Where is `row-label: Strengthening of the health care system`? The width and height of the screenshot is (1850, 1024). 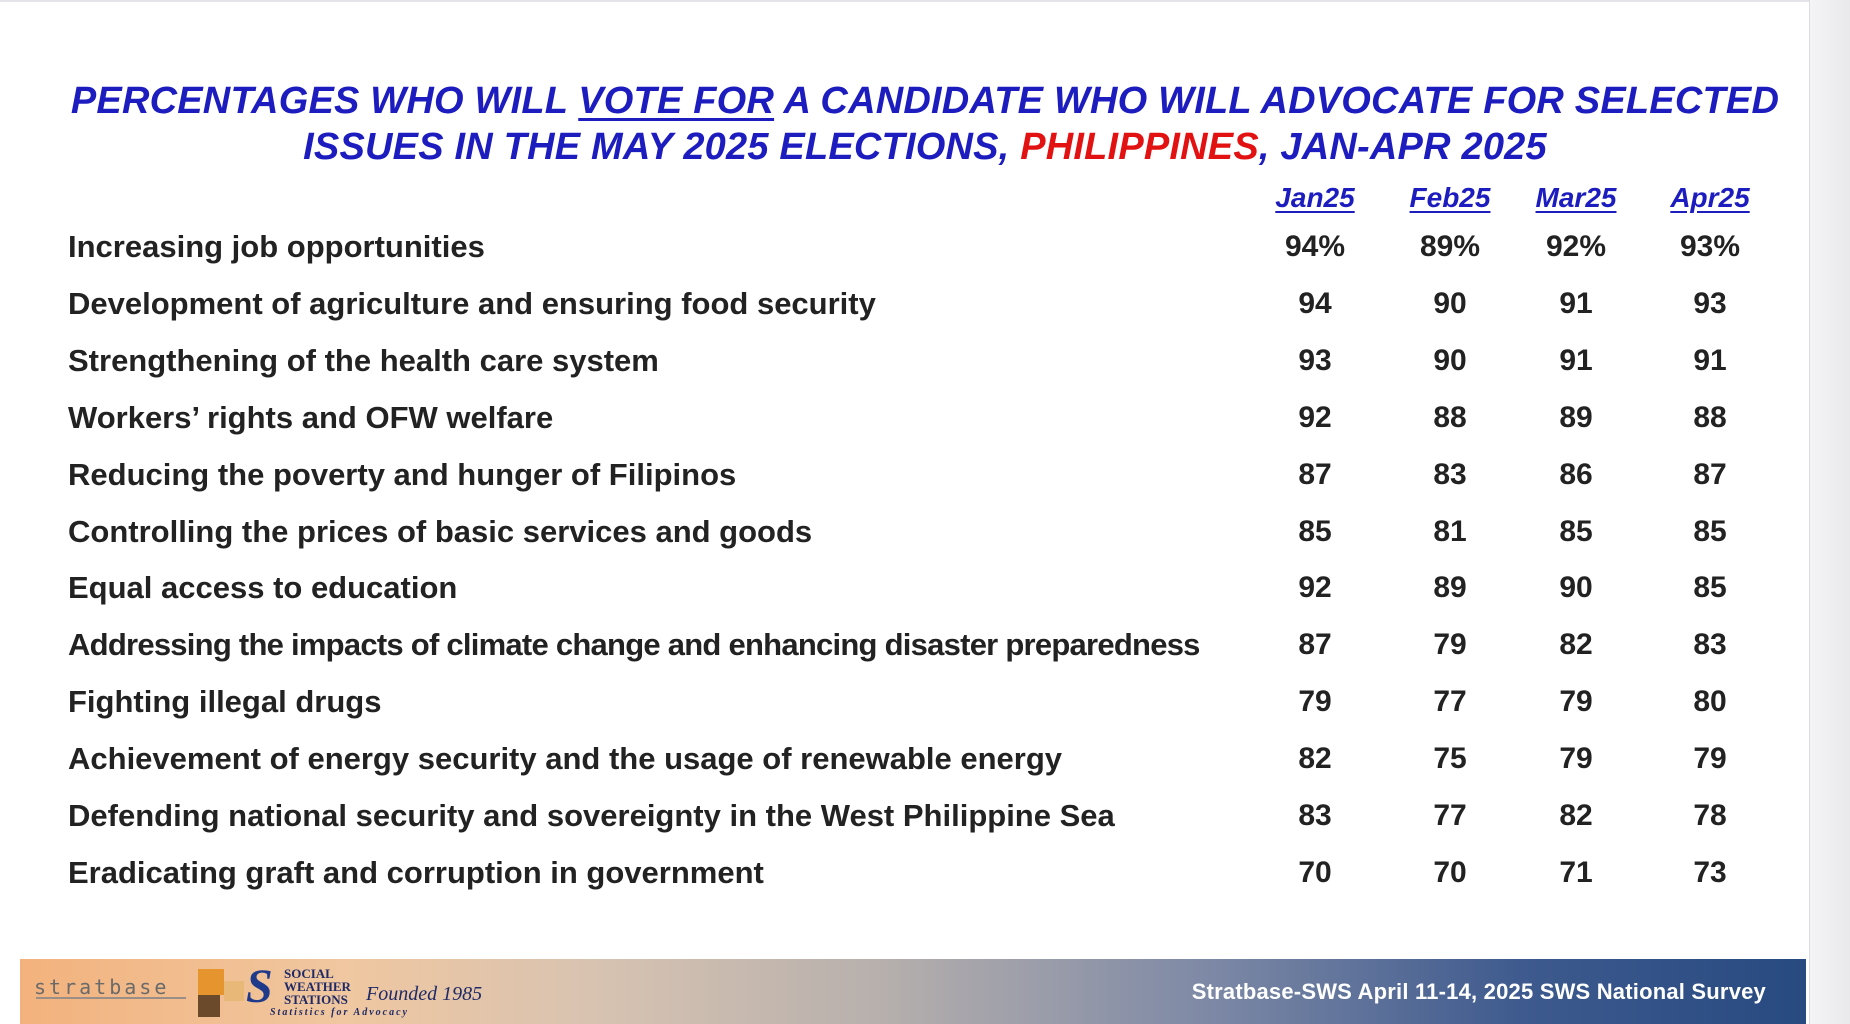
row-label: Strengthening of the health care system is located at coordinates (363, 360).